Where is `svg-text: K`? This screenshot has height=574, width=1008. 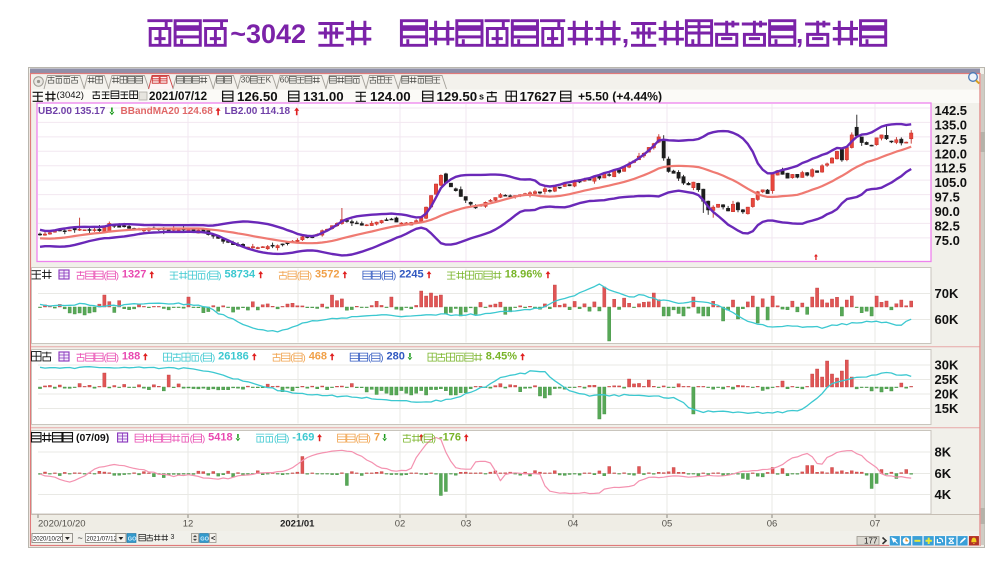
svg-text: K is located at coordinates (269, 80).